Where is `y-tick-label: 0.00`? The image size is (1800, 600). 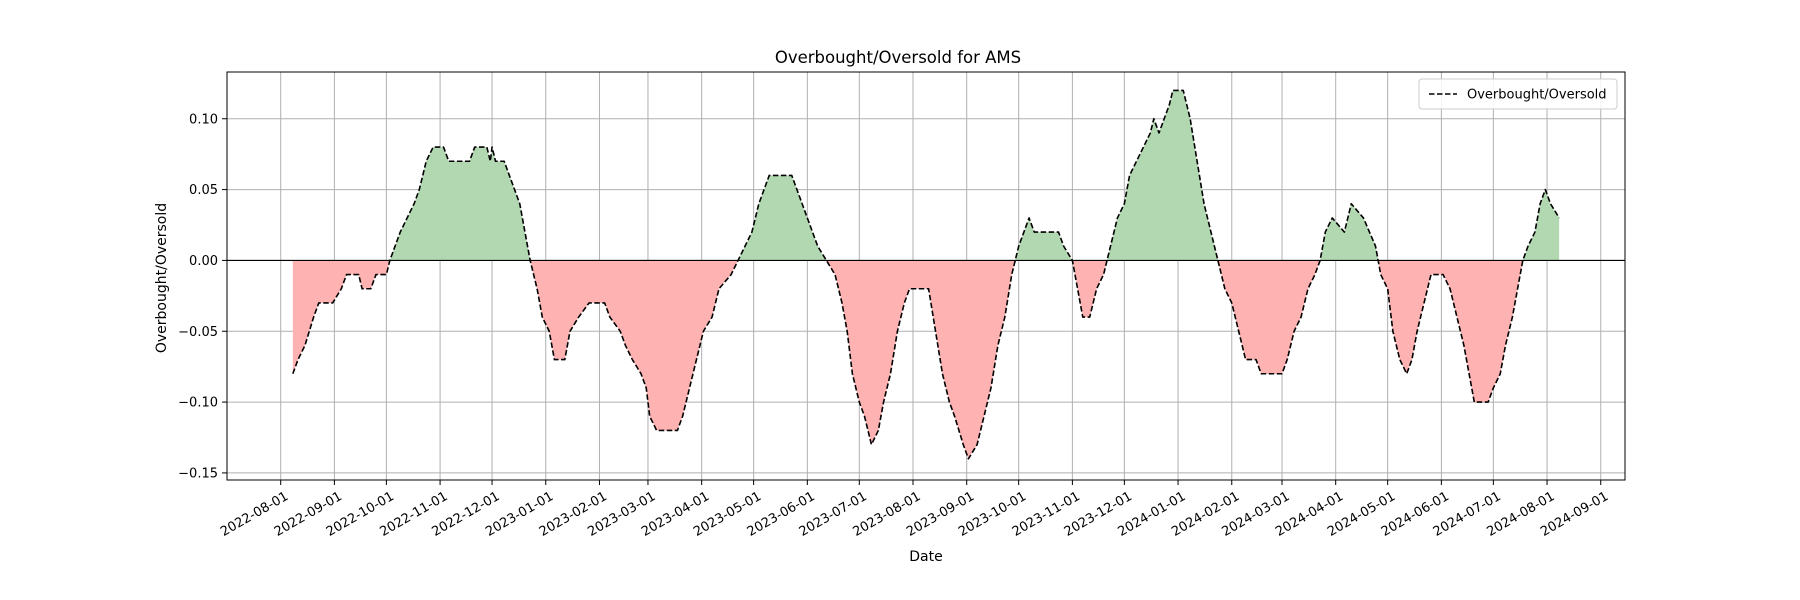
y-tick-label: 0.00 is located at coordinates (203, 261).